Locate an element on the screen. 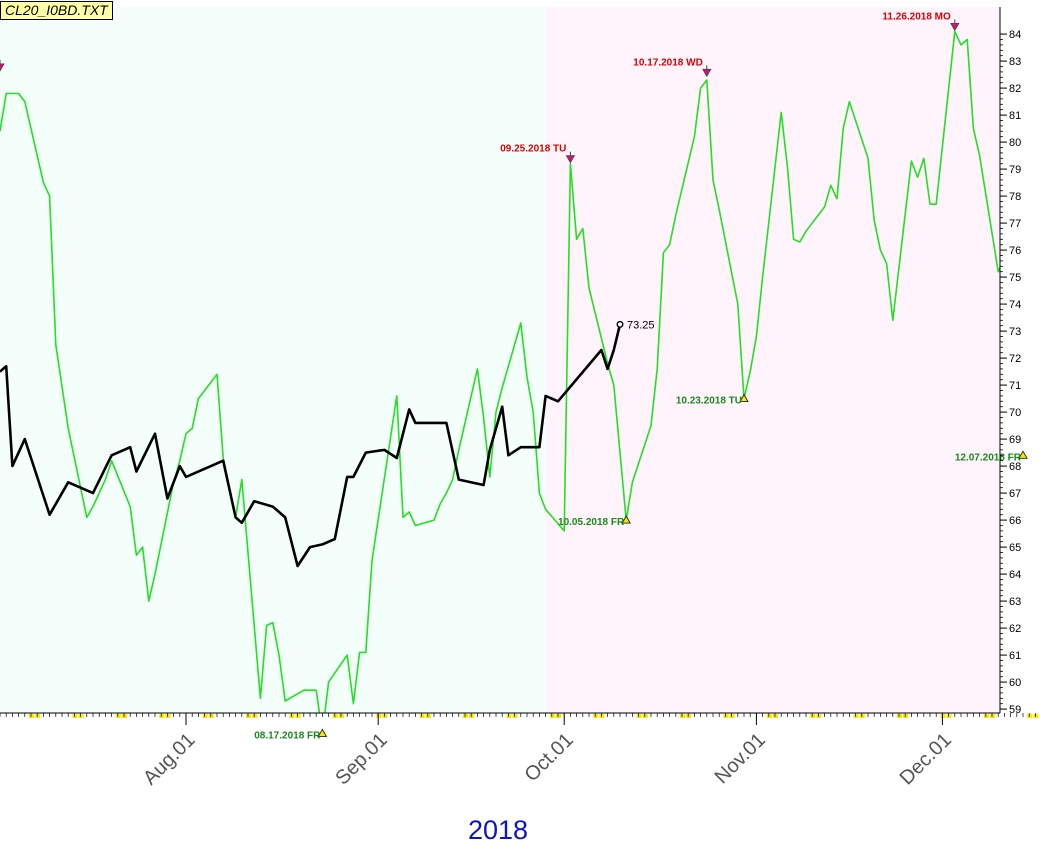  low-annotation: 10.23.2018 TU is located at coordinates (709, 401).